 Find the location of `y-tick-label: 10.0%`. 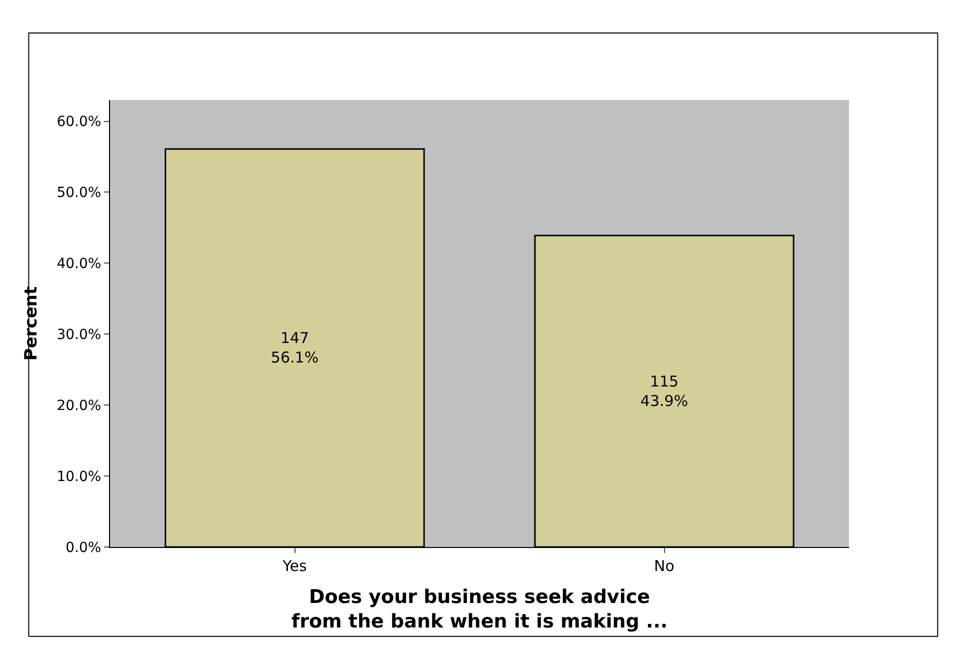

y-tick-label: 10.0% is located at coordinates (79, 476).